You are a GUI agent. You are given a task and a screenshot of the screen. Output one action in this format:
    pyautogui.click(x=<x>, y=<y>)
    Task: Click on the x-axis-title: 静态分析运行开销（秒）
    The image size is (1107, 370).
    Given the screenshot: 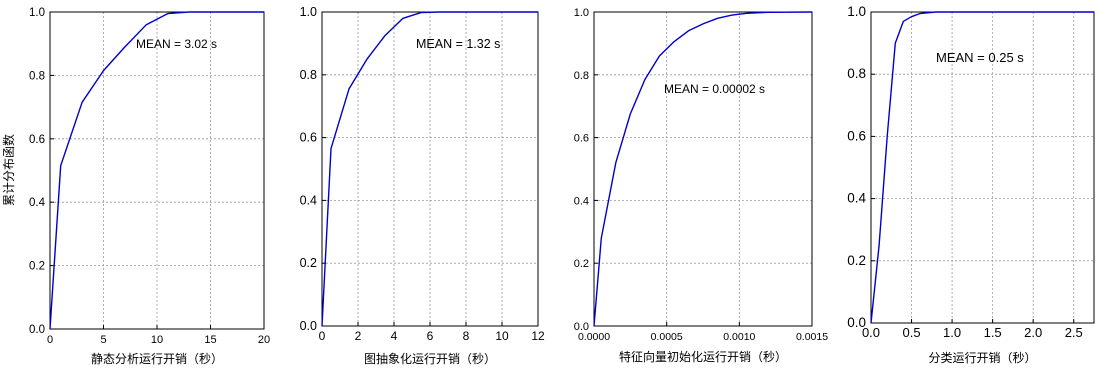 What is the action you would take?
    pyautogui.click(x=157, y=359)
    